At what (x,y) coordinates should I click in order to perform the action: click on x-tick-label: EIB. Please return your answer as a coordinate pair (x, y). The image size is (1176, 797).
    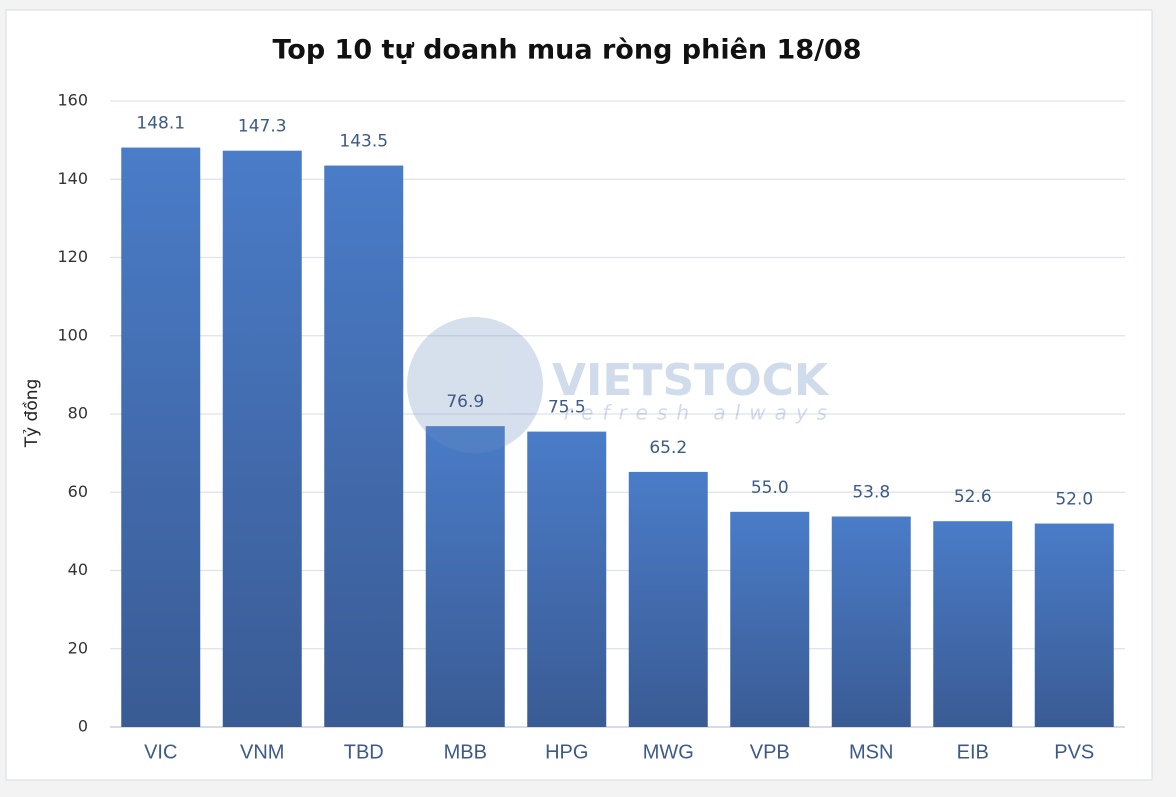
    Looking at the image, I should click on (973, 752).